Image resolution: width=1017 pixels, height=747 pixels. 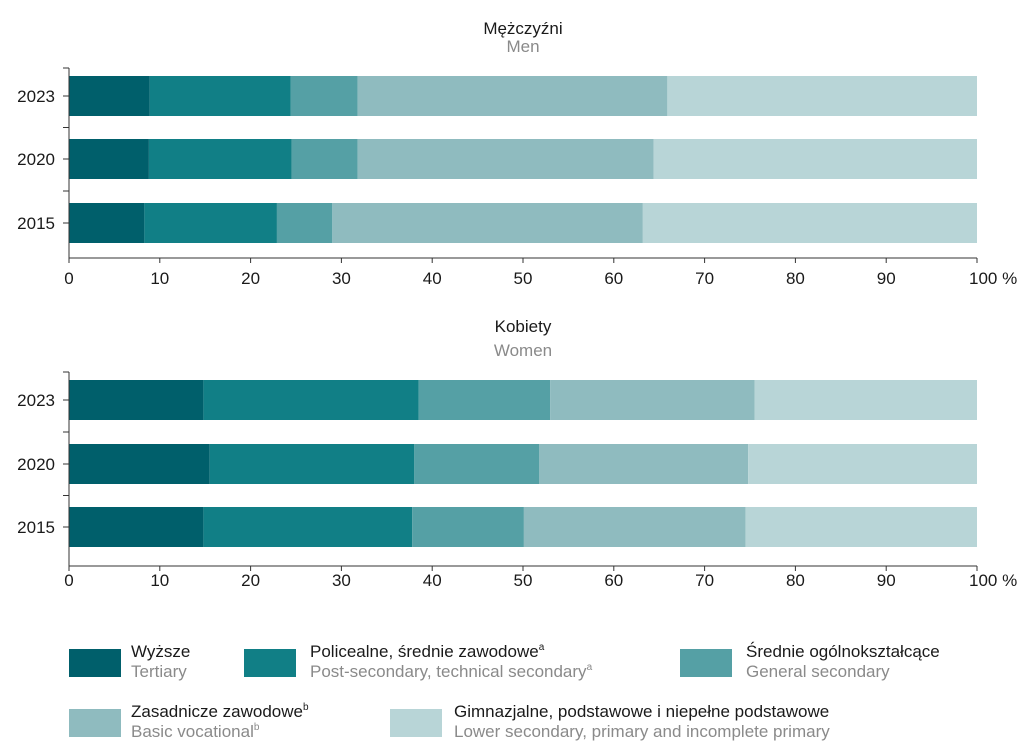 I want to click on legend-label-en: Tertiary, so click(x=159, y=671).